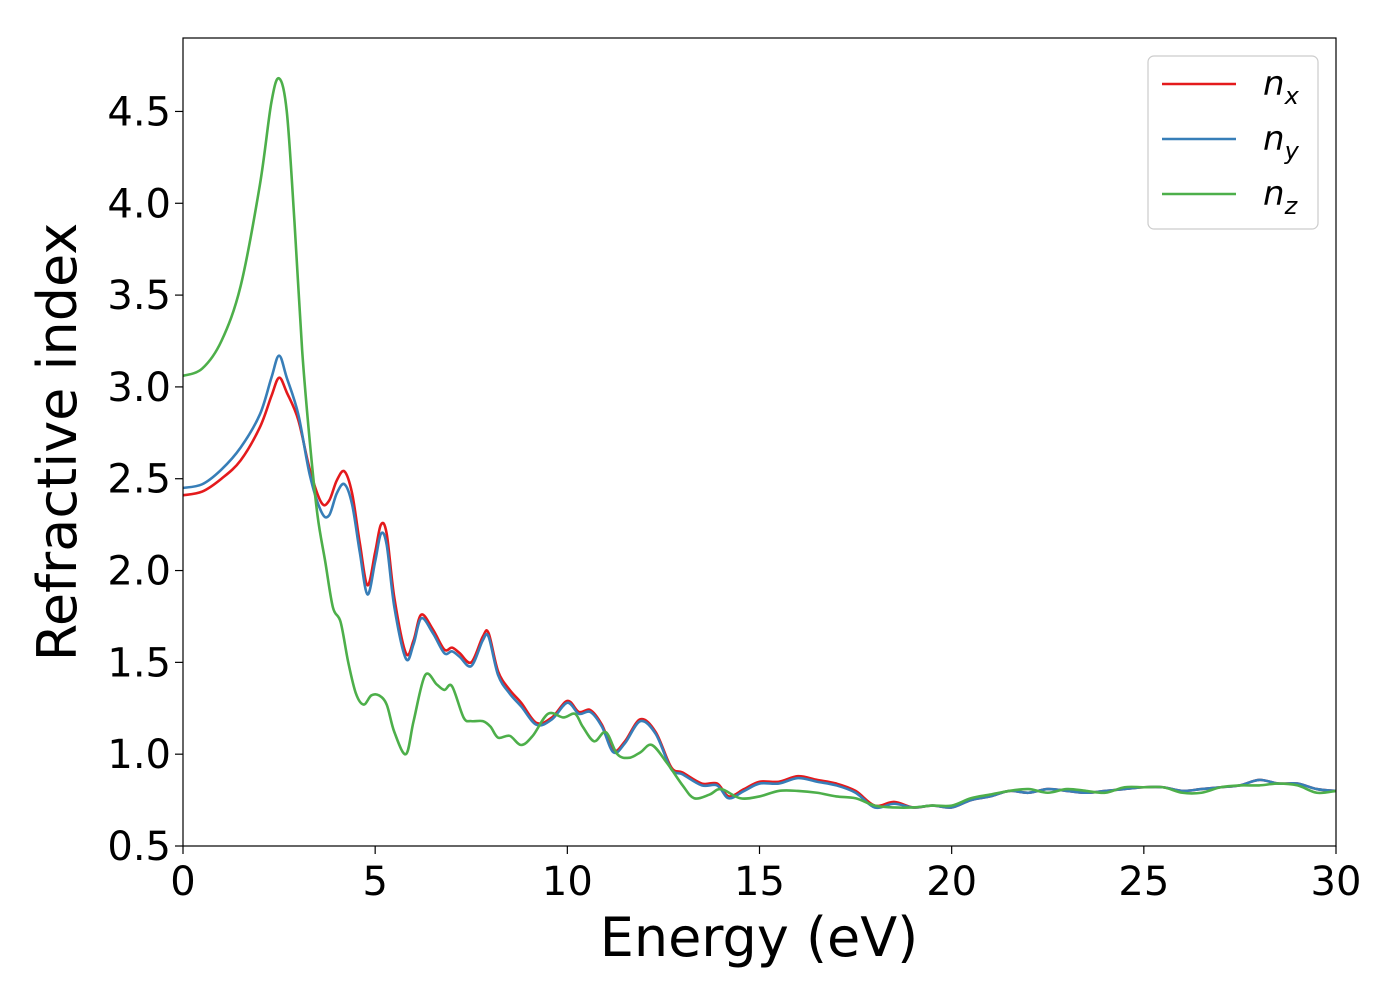  Describe the element at coordinates (139, 204) in the screenshot. I see `y-tick-label: 4.0` at that location.